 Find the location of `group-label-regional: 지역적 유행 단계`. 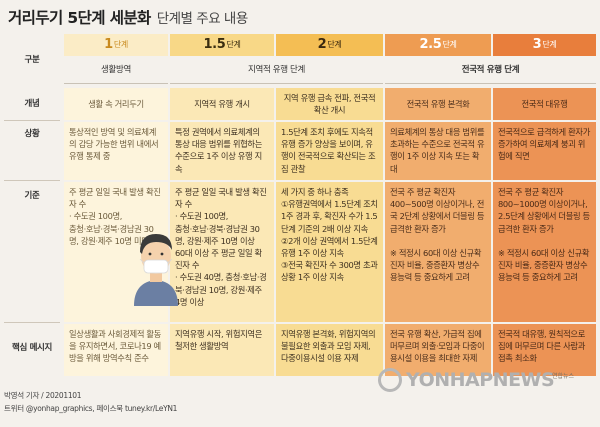

group-label-regional: 지역적 유행 단계 is located at coordinates (276, 71).